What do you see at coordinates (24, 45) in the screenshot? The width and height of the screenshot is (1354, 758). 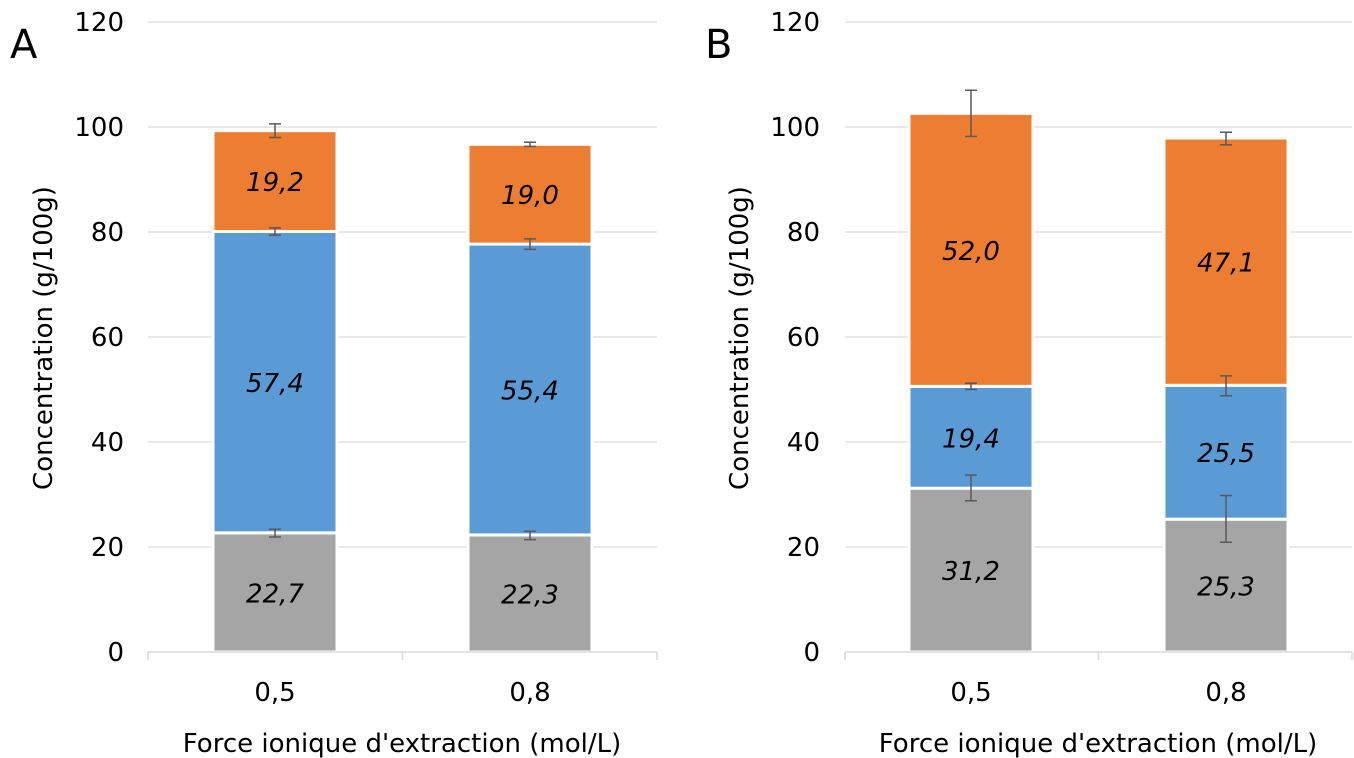 I see `panel-label: A` at bounding box center [24, 45].